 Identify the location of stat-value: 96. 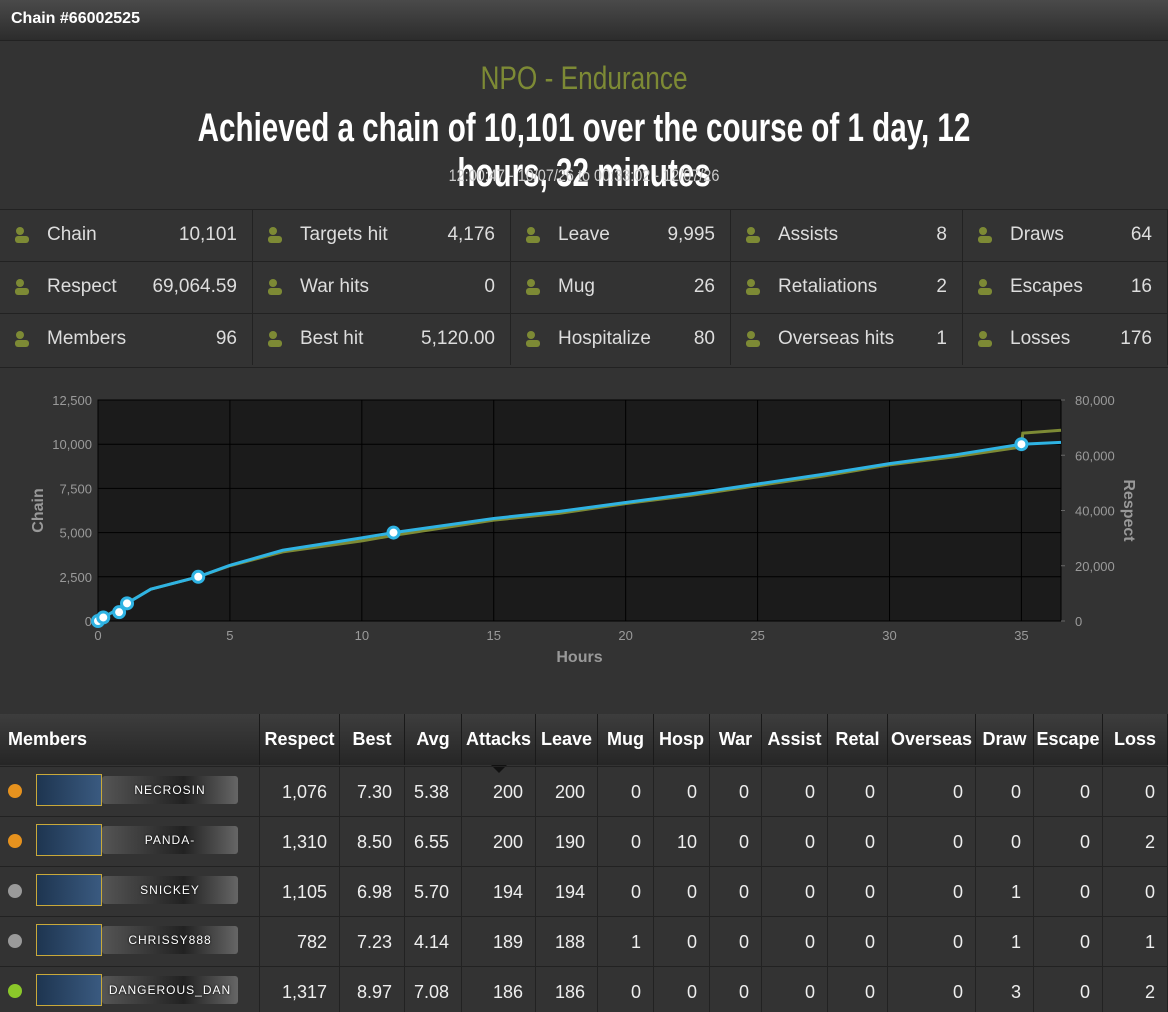
(226, 338).